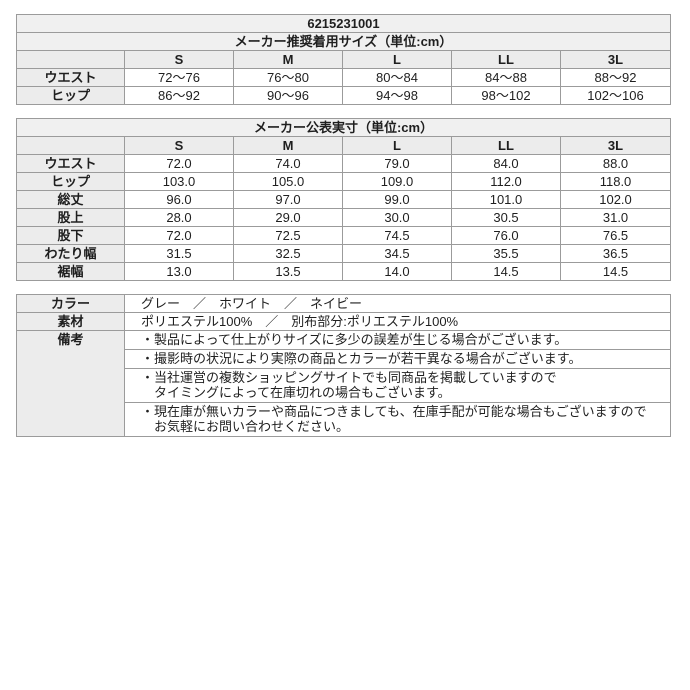 The width and height of the screenshot is (690, 690). I want to click on size-value: 105.0, so click(288, 181).